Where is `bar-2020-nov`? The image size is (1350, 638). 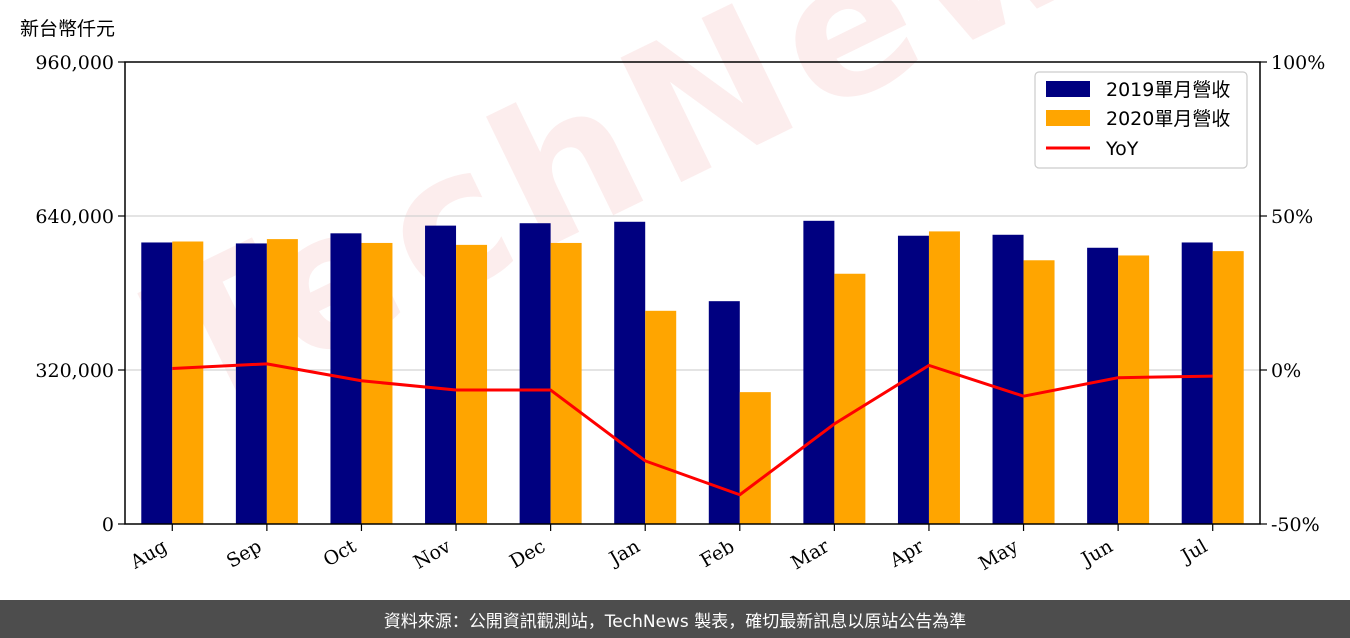
bar-2020-nov is located at coordinates (472, 384).